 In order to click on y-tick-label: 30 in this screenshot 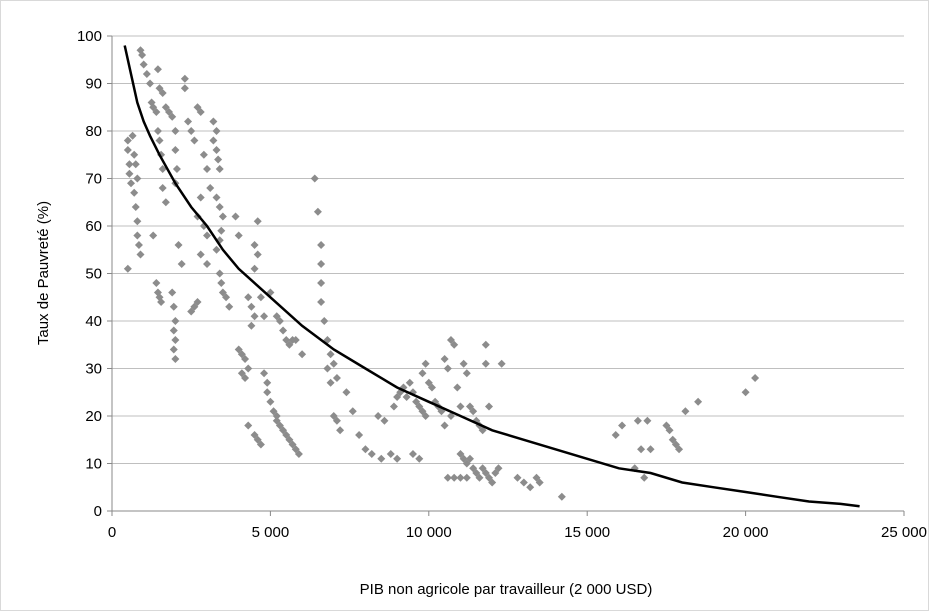, I will do `click(93, 369)`.